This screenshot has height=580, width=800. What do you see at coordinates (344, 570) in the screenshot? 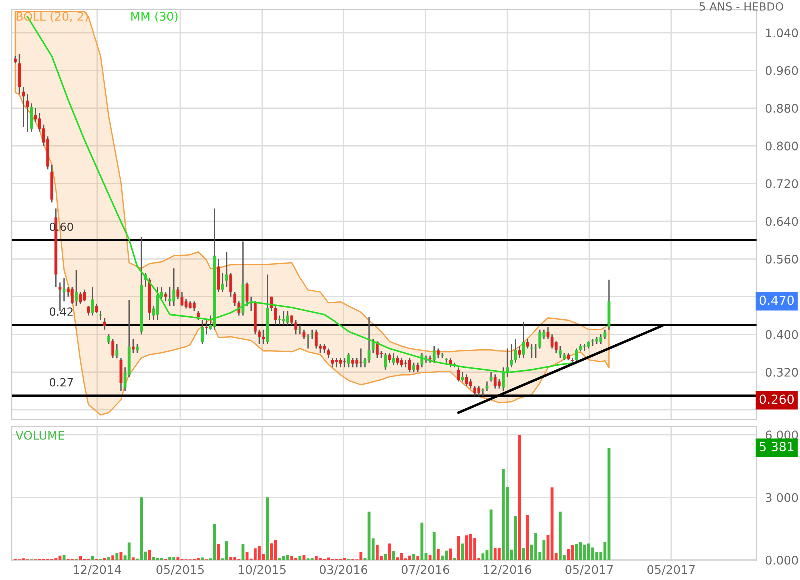
I see `x-tick-label: 03/2016` at bounding box center [344, 570].